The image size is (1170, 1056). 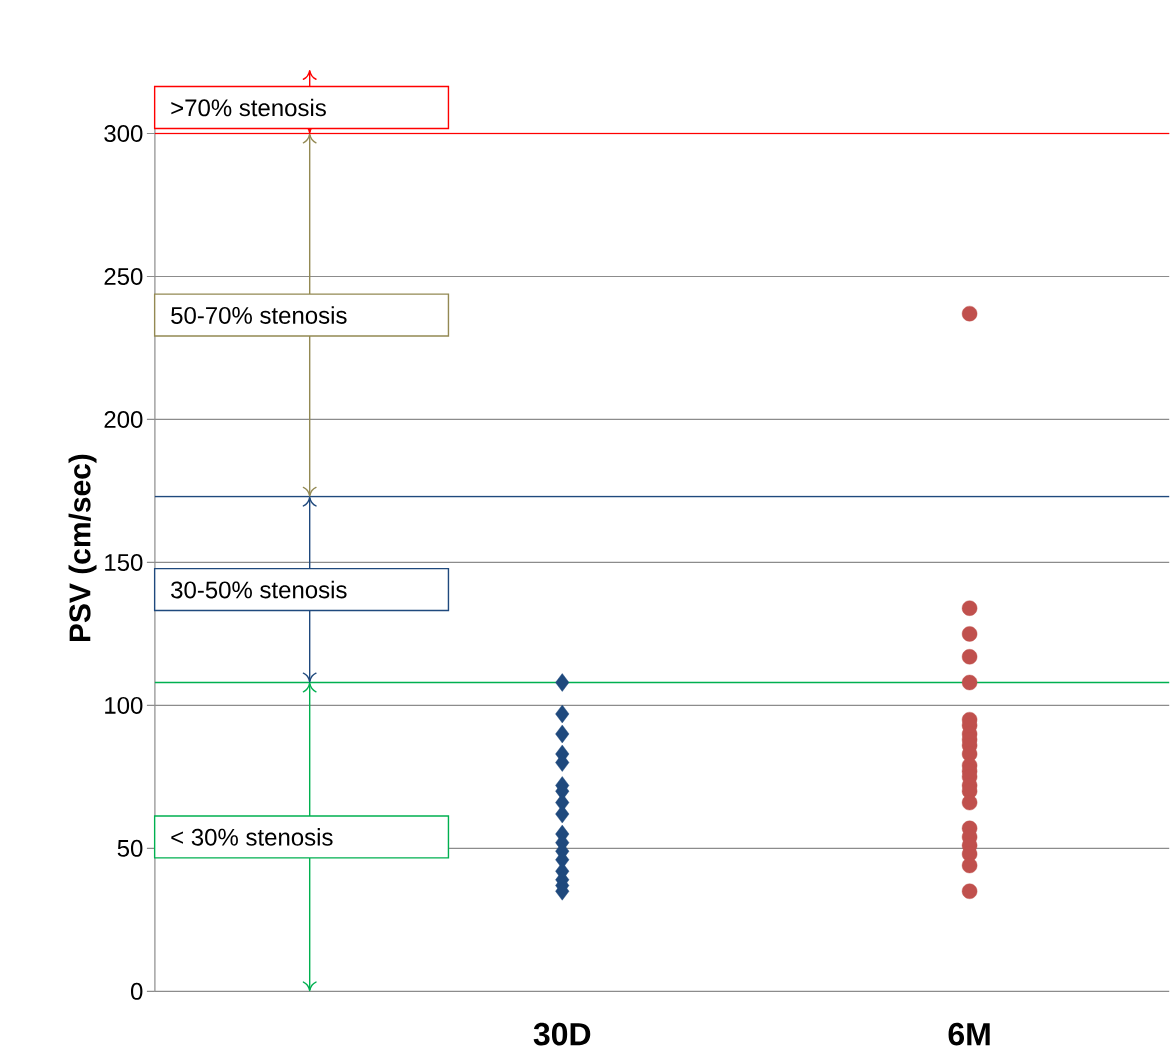 What do you see at coordinates (259, 589) in the screenshot?
I see `annotation: 30-50% stenosis` at bounding box center [259, 589].